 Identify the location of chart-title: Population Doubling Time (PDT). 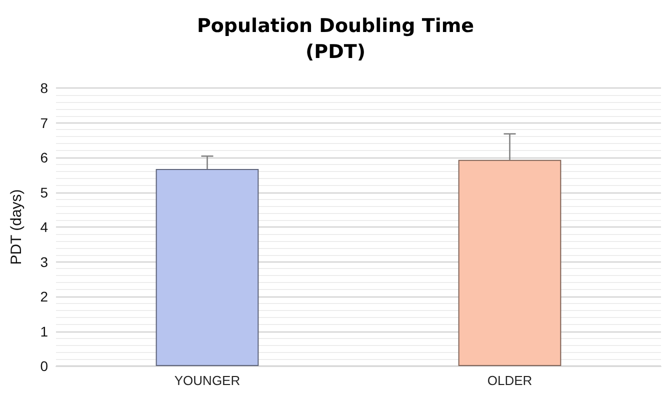
(335, 39).